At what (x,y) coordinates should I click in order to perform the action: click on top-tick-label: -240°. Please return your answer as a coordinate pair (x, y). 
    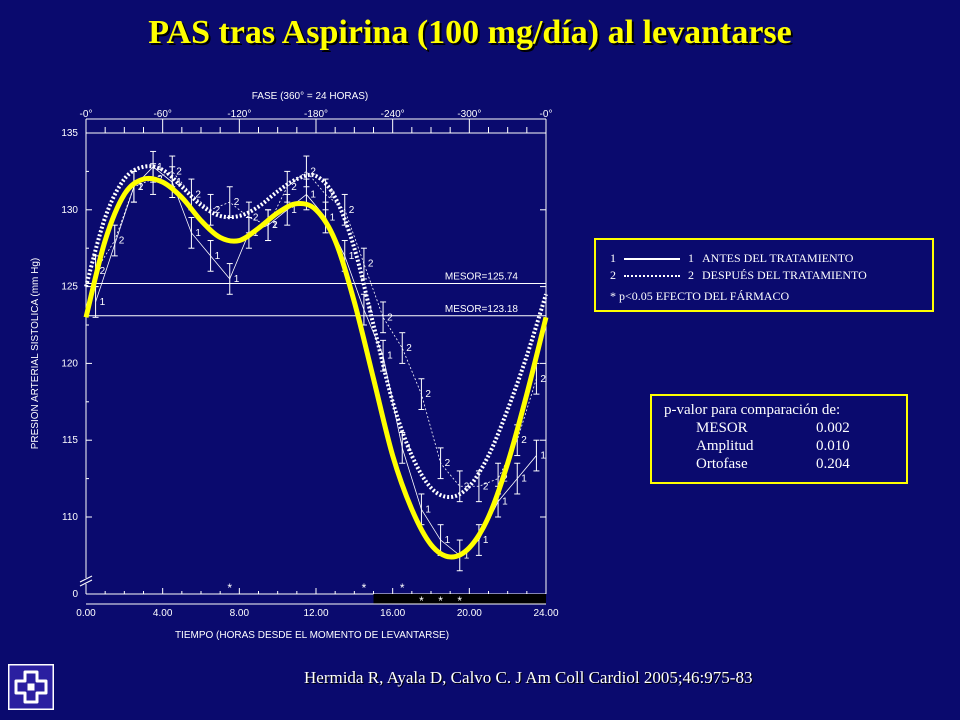
    Looking at the image, I should click on (393, 114).